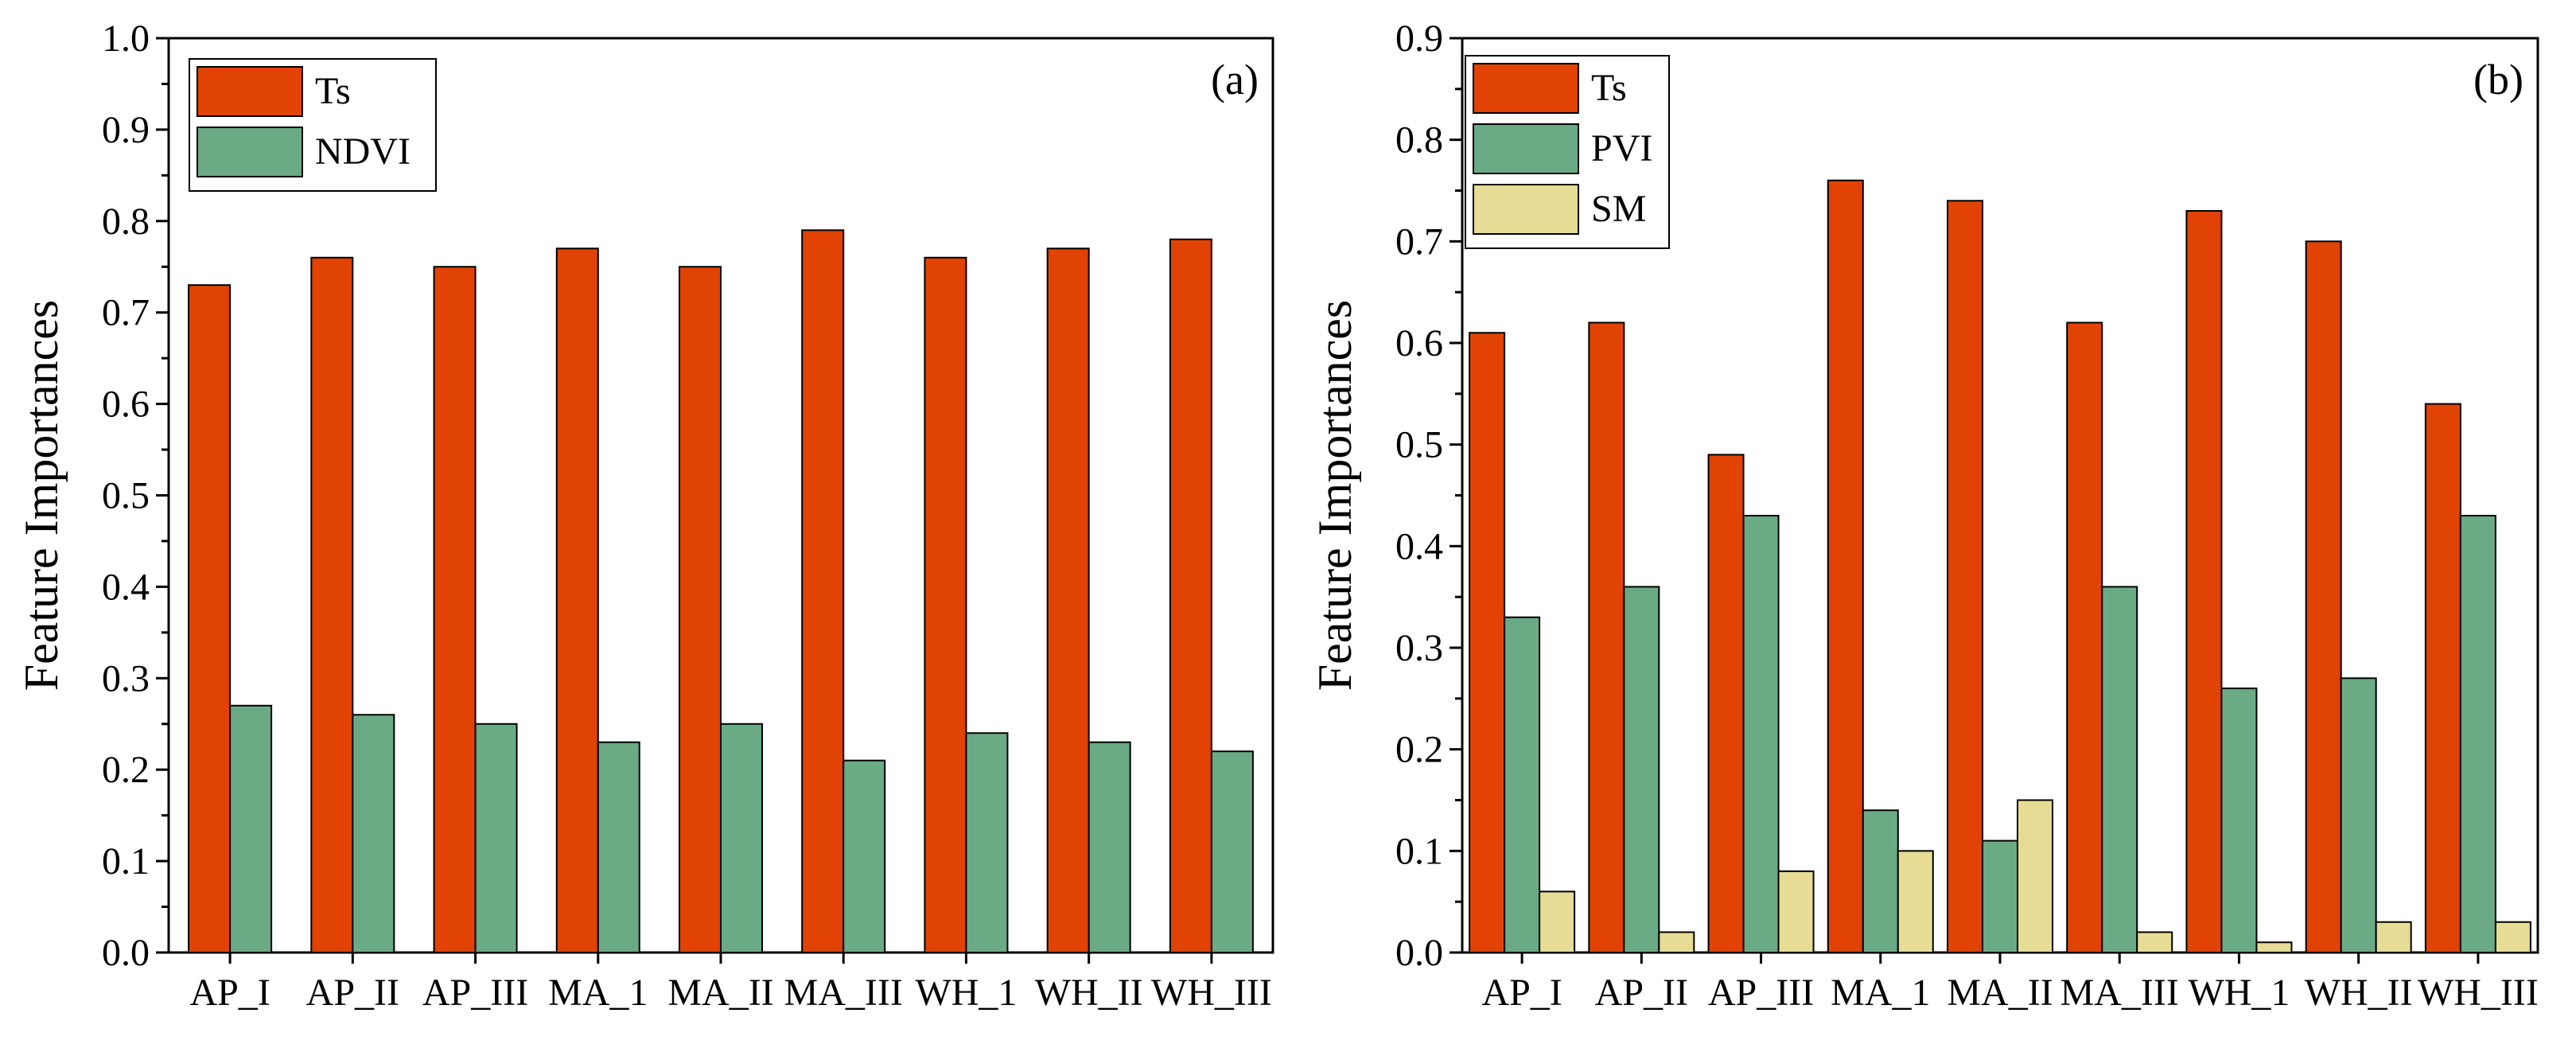 The image size is (2576, 1048). I want to click on panel-label: (a), so click(1235, 79).